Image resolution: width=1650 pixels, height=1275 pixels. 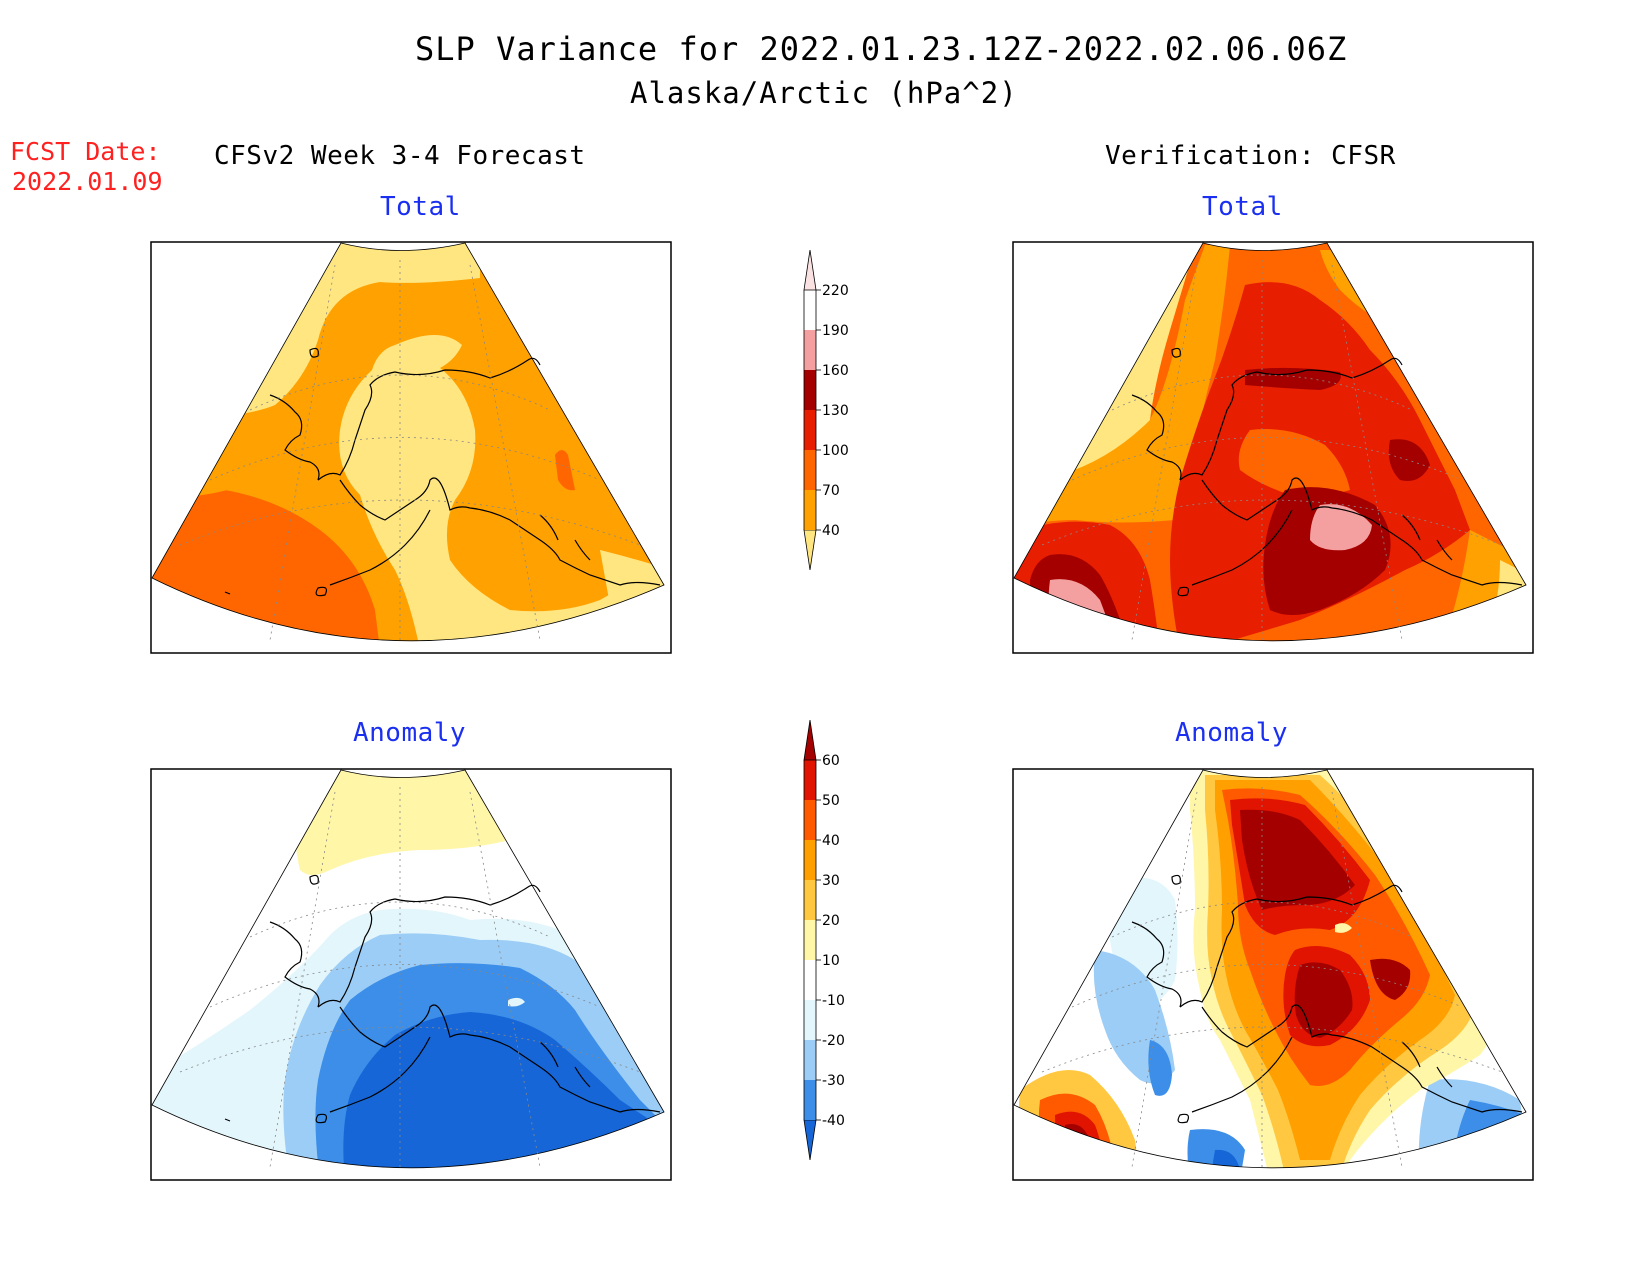 I want to click on verification-total-title: Total, so click(x=1242, y=207).